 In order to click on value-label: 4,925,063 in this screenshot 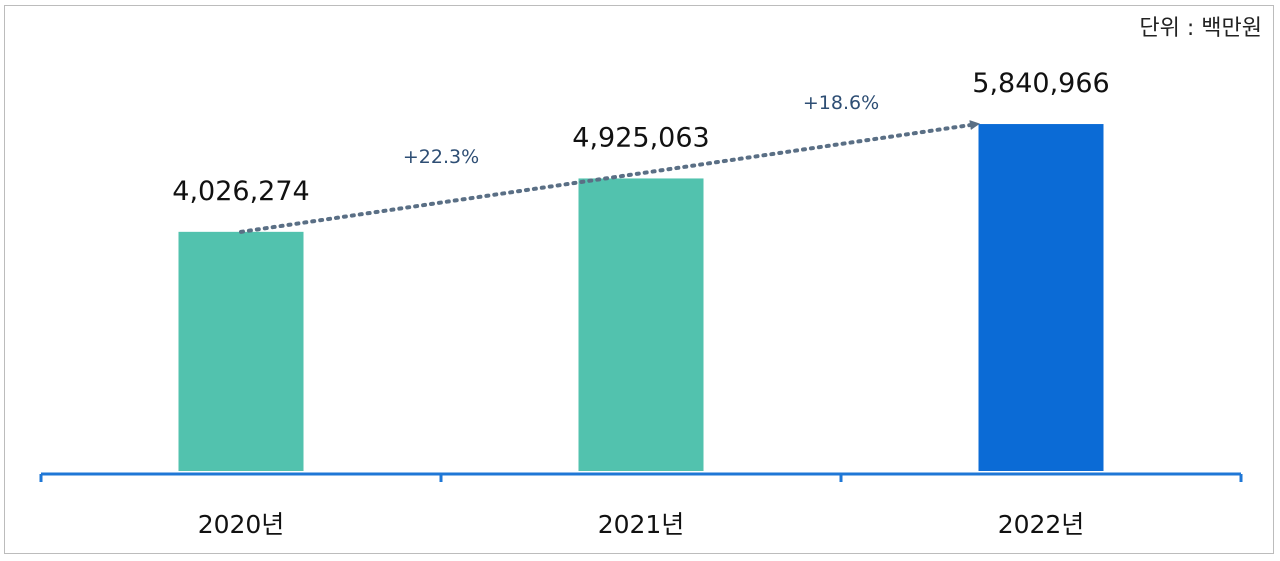, I will do `click(640, 137)`.